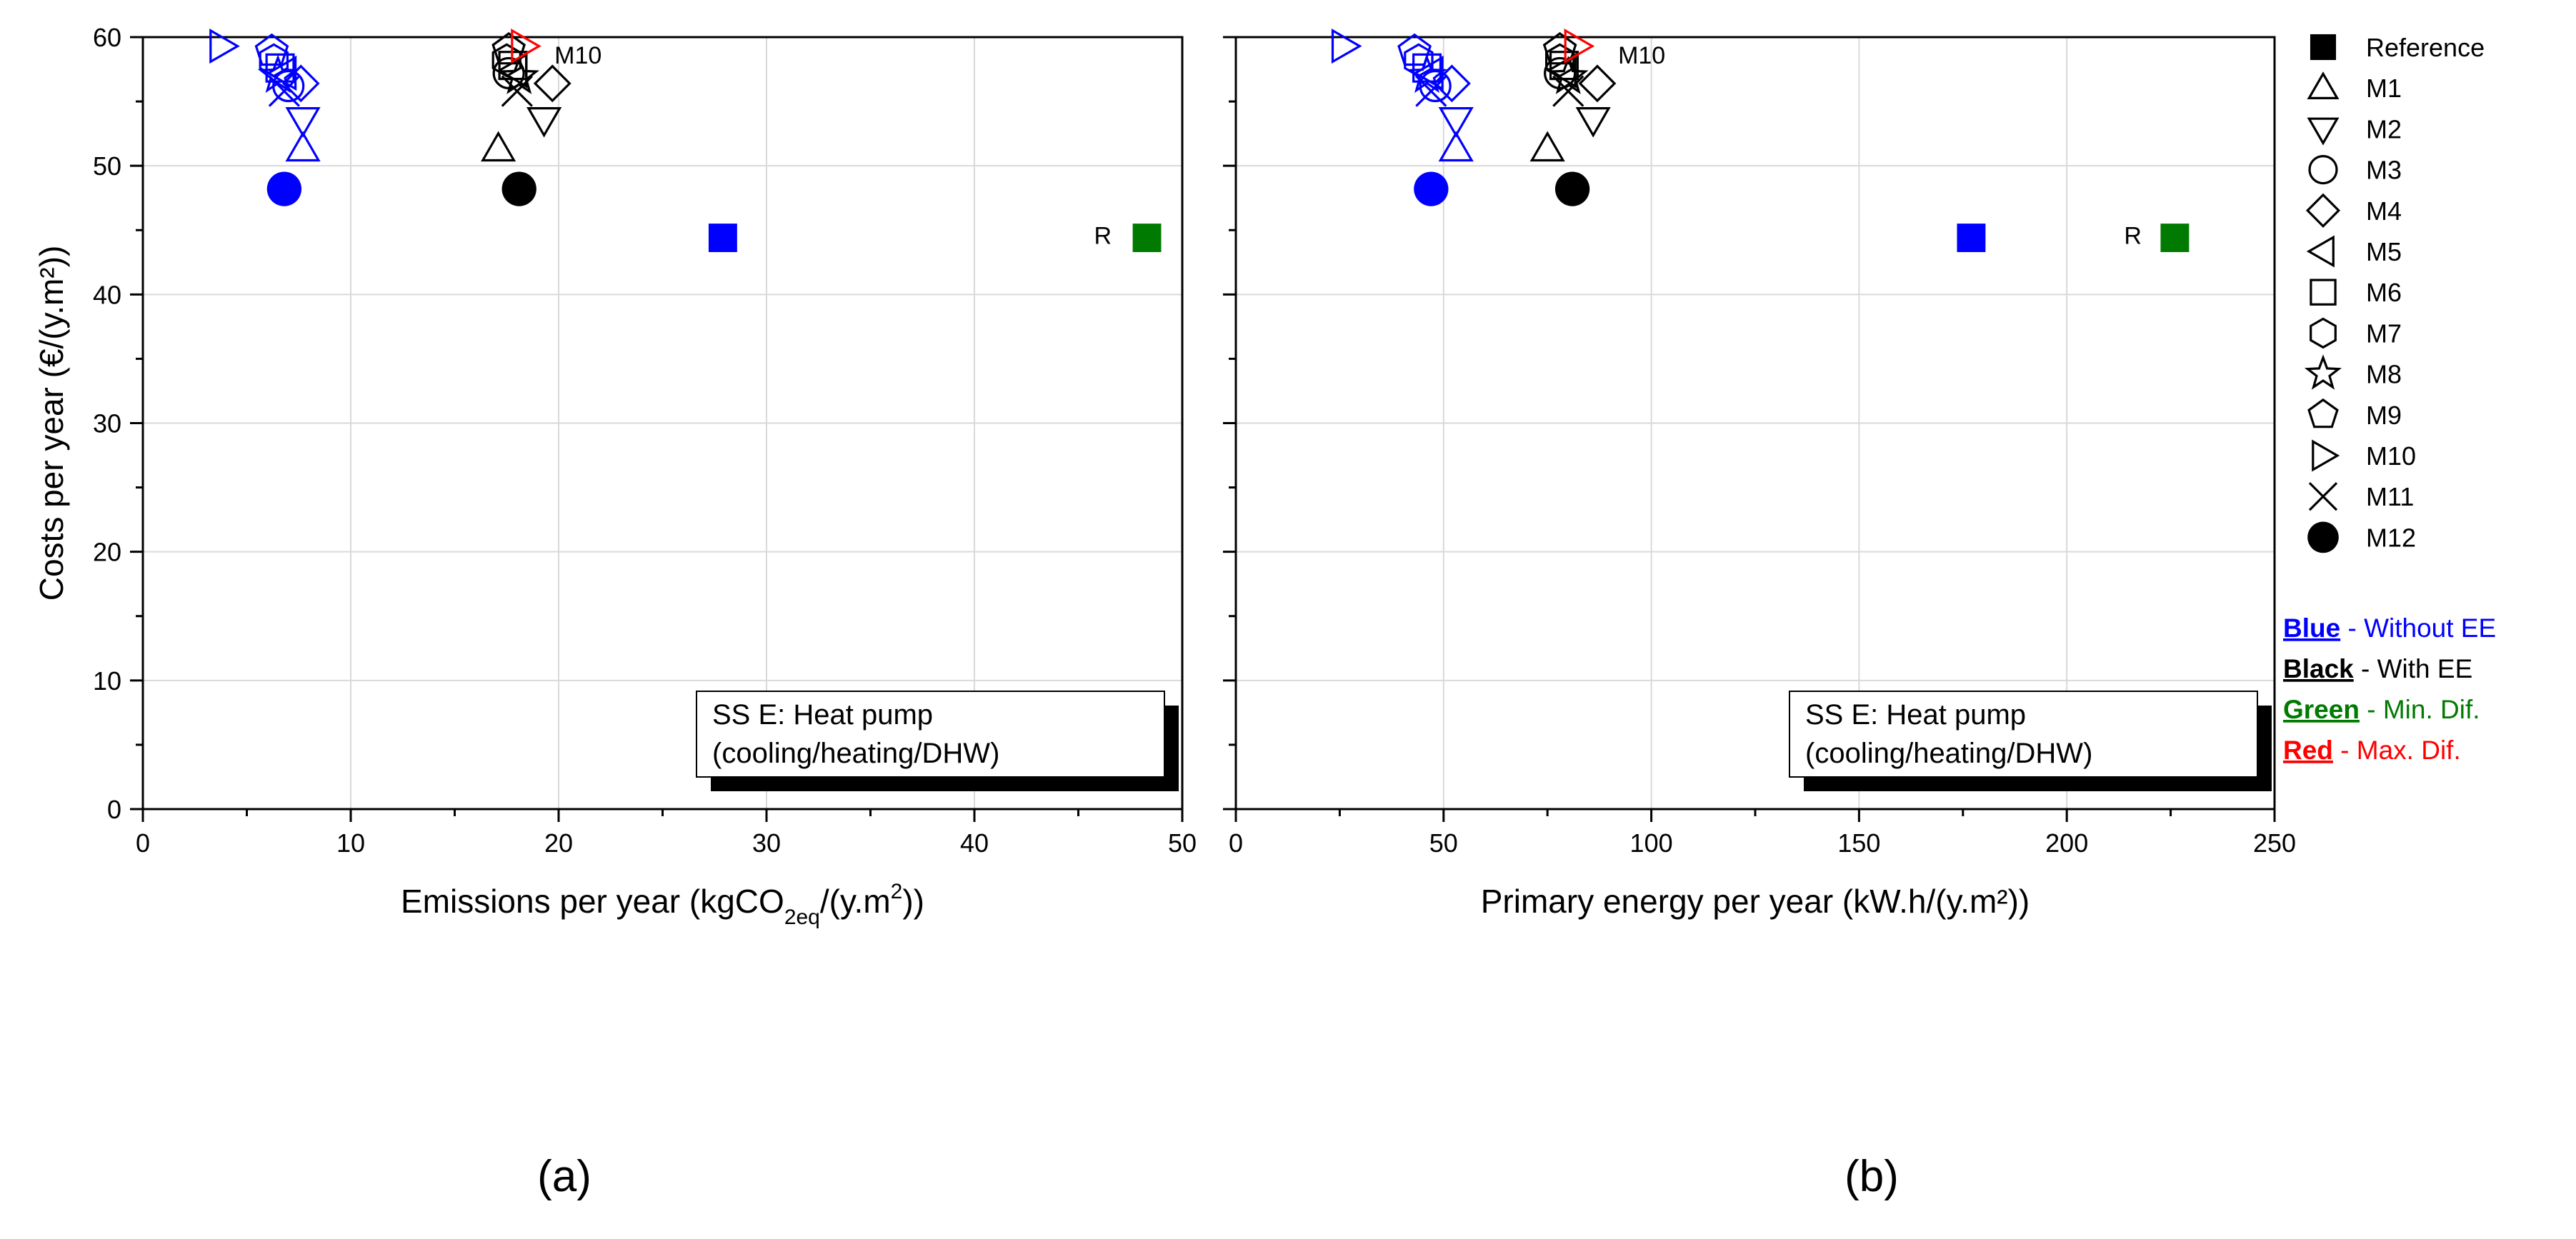  Describe the element at coordinates (107, 552) in the screenshot. I see `y-tick-label: 20` at that location.